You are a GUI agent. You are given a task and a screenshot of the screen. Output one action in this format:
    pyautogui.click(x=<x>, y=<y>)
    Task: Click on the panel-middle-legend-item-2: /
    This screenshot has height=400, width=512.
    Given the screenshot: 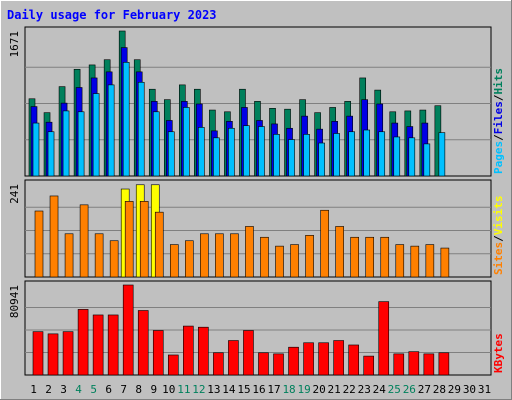 What is the action you would take?
    pyautogui.click(x=498, y=238)
    